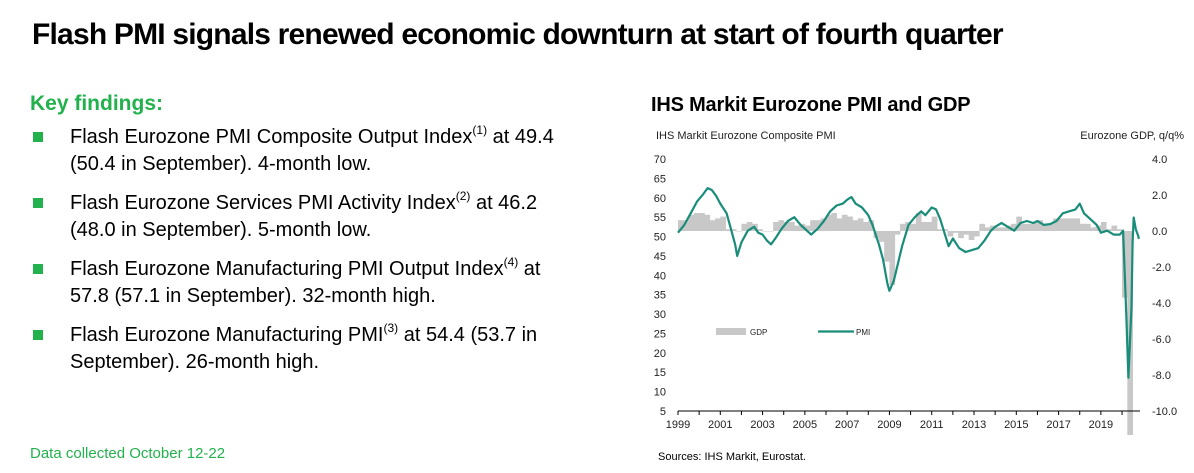 This screenshot has width=1194, height=473. I want to click on x-tick-label: 2005, so click(805, 425).